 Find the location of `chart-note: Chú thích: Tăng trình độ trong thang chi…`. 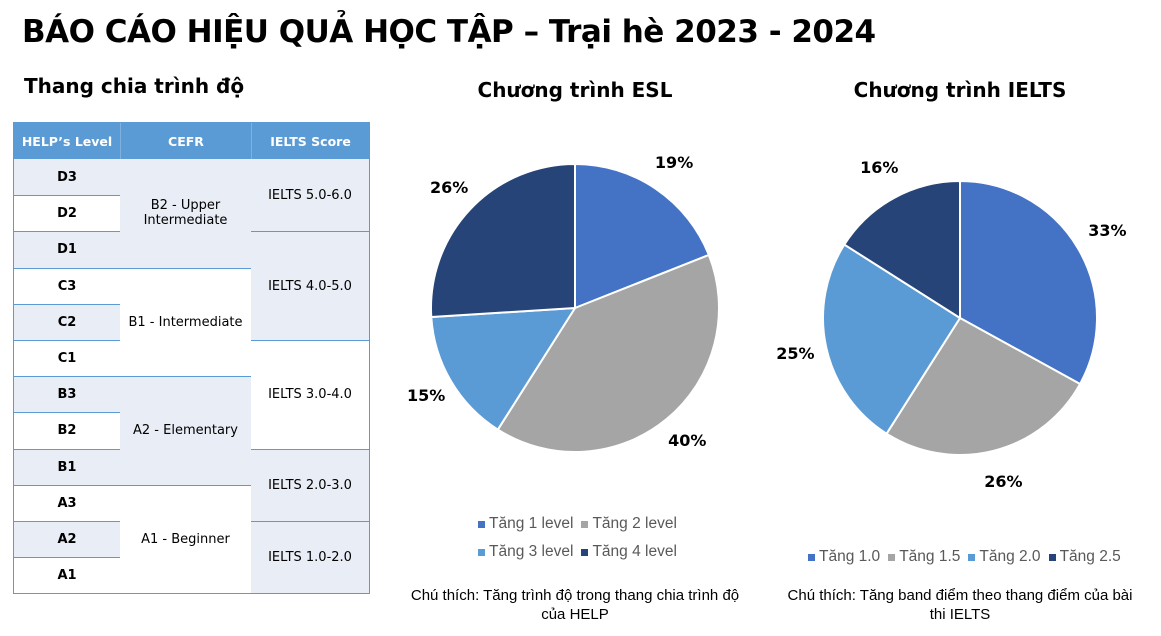

chart-note: Chú thích: Tăng trình độ trong thang chi… is located at coordinates (575, 605).